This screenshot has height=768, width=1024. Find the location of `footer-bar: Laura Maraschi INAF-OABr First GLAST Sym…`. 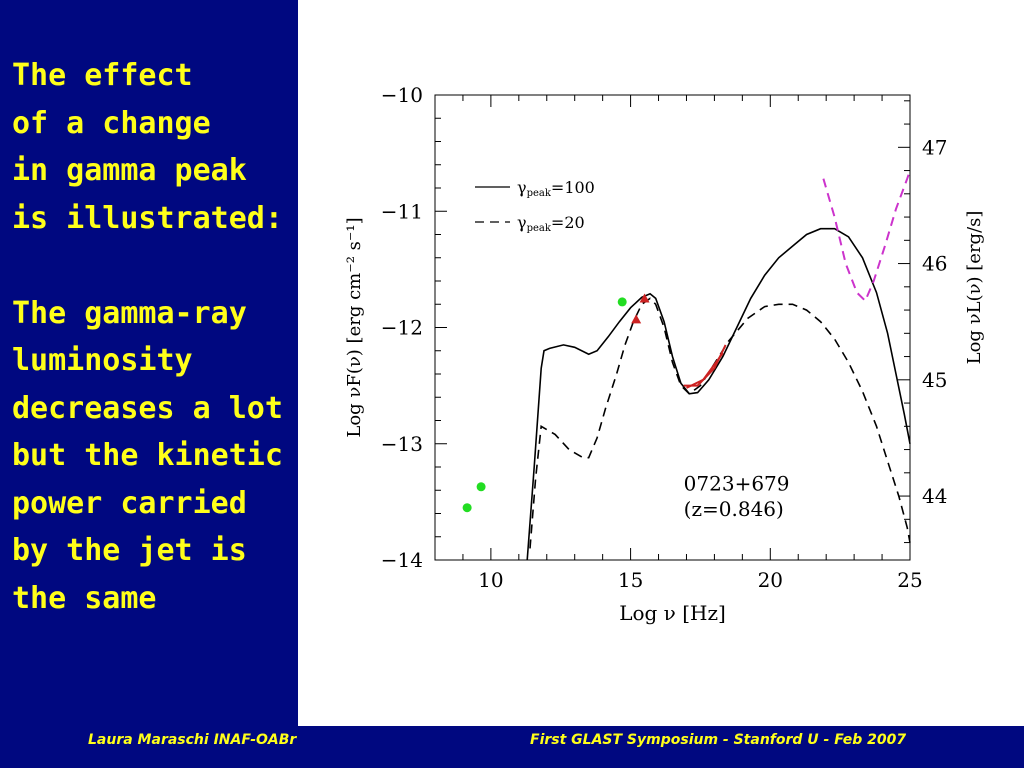

footer-bar: Laura Maraschi INAF-OABr First GLAST Sym… is located at coordinates (512, 747).